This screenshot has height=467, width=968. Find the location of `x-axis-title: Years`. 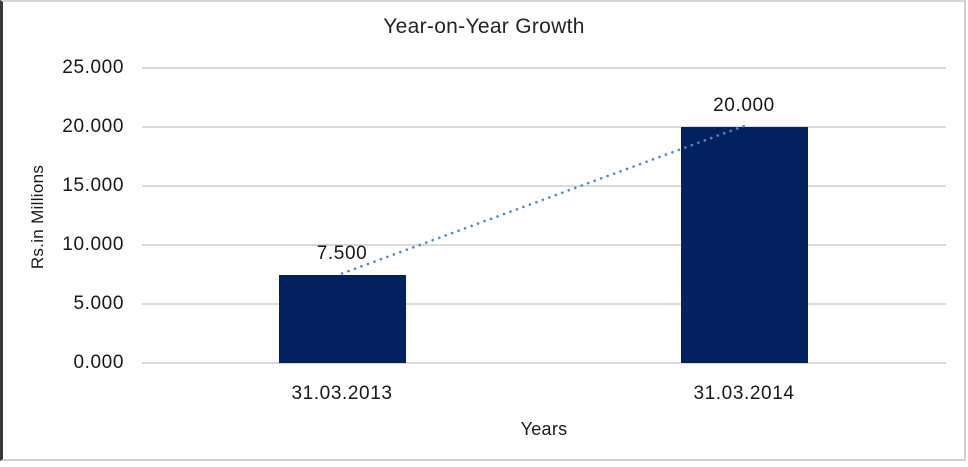

x-axis-title: Years is located at coordinates (544, 429).